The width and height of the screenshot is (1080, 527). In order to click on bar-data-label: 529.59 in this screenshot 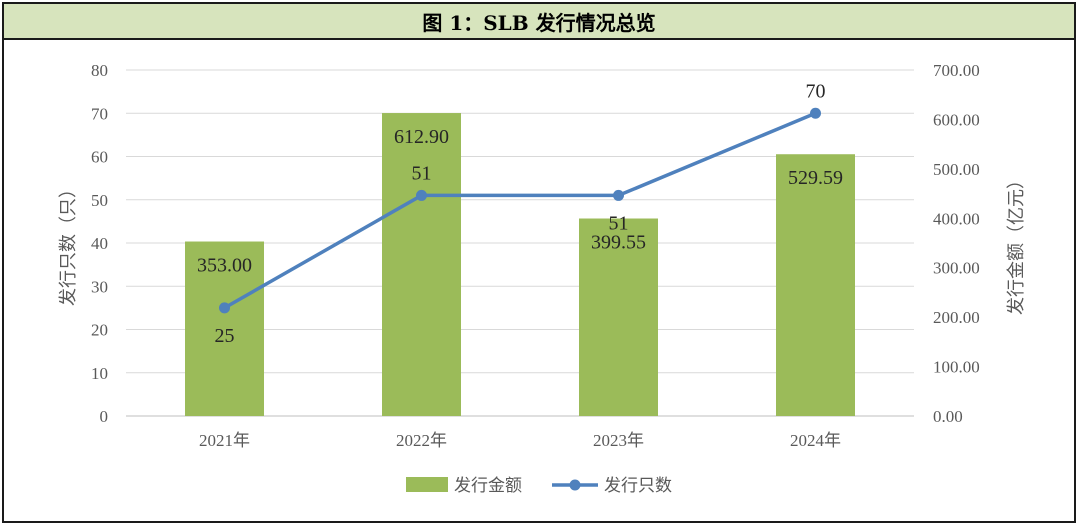, I will do `click(815, 178)`.